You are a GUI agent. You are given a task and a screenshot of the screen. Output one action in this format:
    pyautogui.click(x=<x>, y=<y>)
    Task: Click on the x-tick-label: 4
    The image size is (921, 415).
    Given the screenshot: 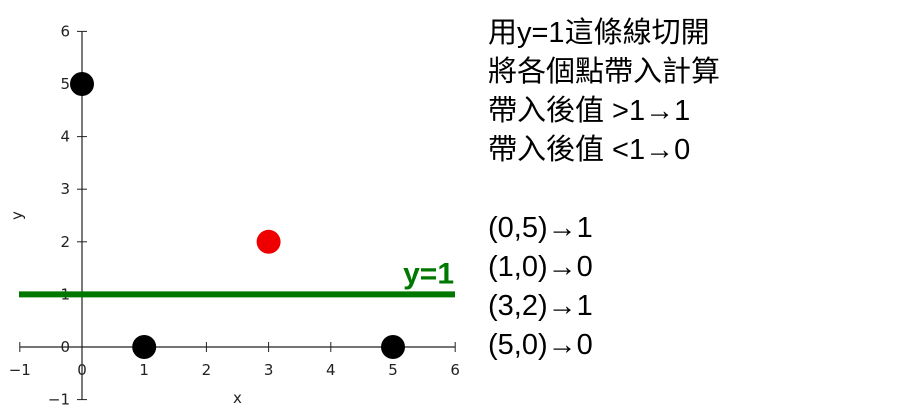 What is the action you would take?
    pyautogui.click(x=331, y=370)
    